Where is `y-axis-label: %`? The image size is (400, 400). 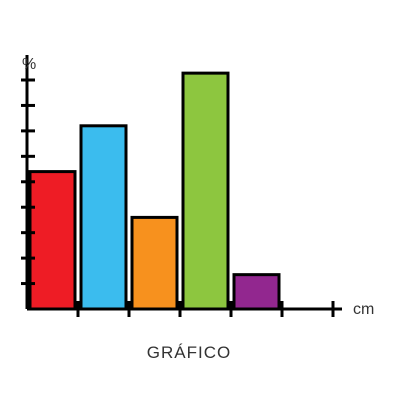
y-axis-label: % is located at coordinates (29, 64).